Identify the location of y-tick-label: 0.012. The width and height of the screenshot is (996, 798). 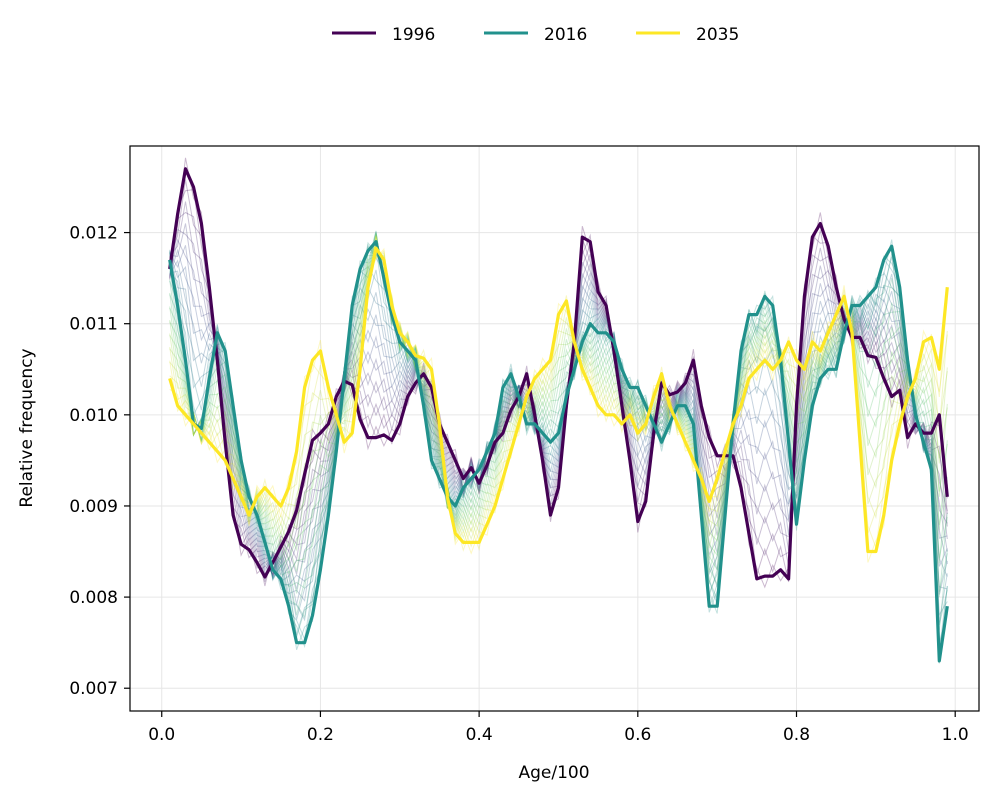
(93, 234).